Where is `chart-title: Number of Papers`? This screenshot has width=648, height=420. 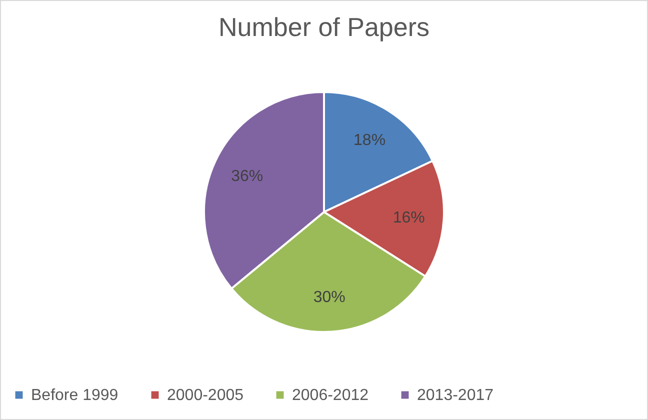
chart-title: Number of Papers is located at coordinates (324, 27).